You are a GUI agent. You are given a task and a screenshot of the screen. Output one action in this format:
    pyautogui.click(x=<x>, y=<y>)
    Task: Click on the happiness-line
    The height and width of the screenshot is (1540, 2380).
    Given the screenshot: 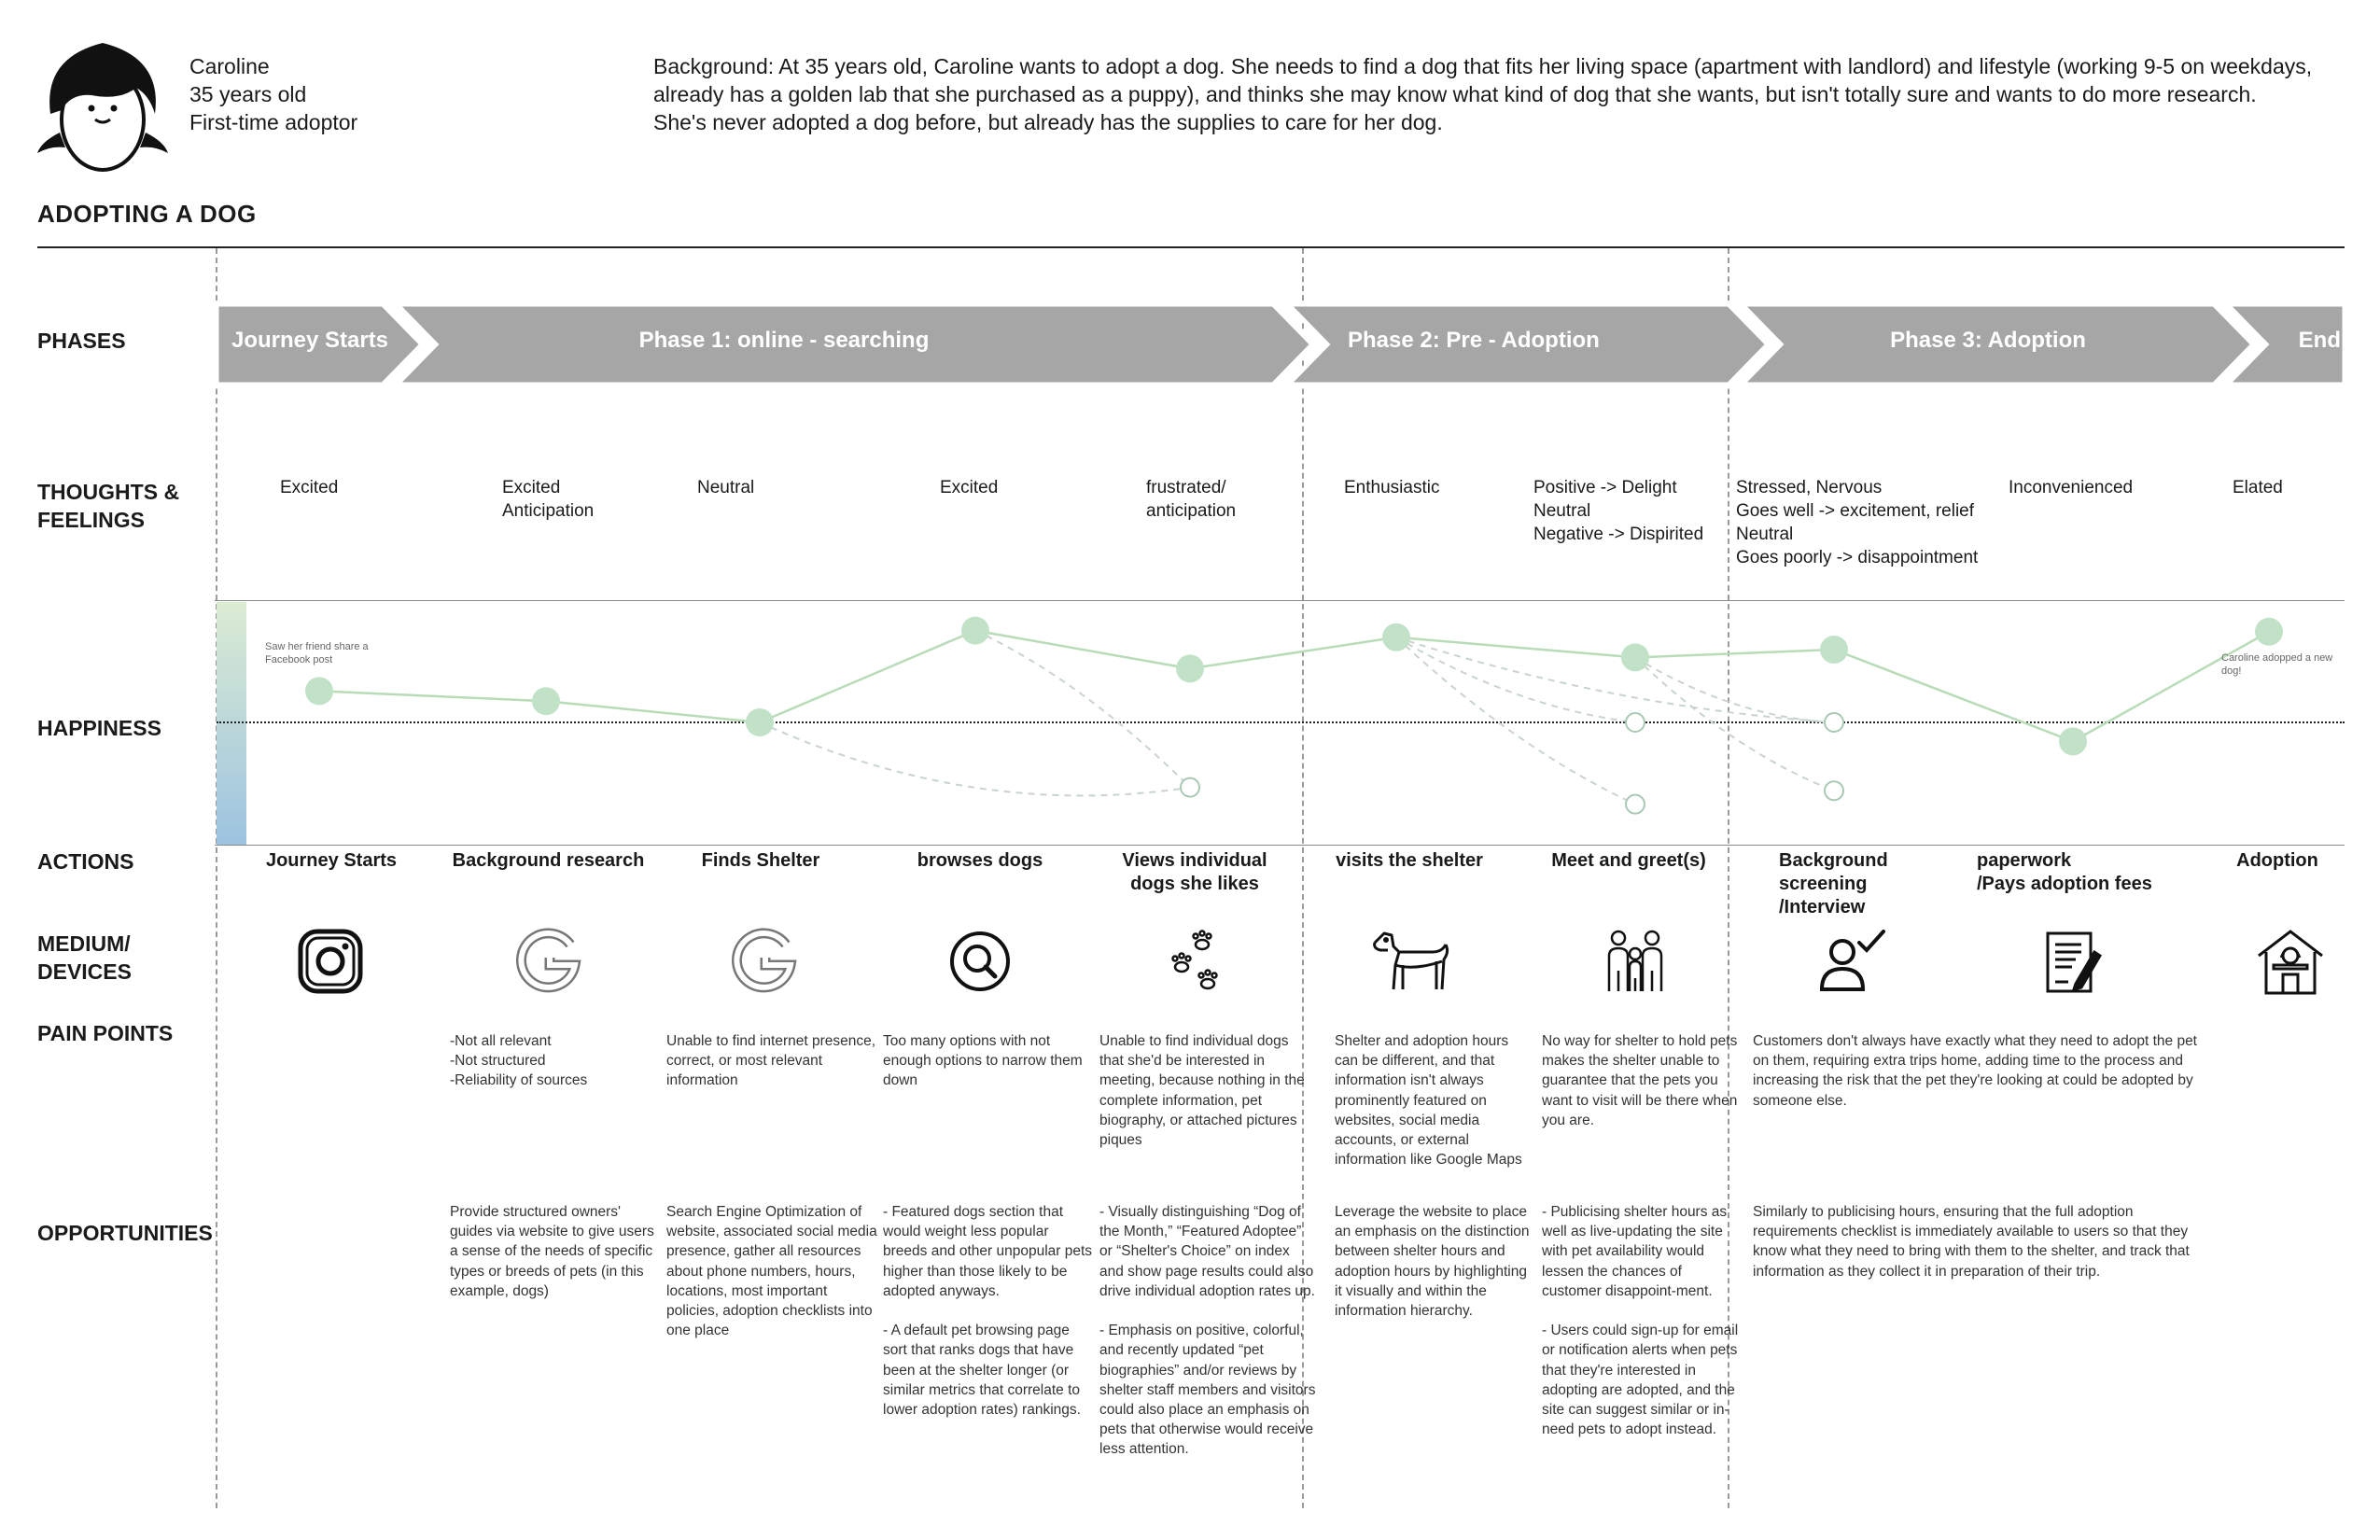 What is the action you would take?
    pyautogui.click(x=1294, y=686)
    